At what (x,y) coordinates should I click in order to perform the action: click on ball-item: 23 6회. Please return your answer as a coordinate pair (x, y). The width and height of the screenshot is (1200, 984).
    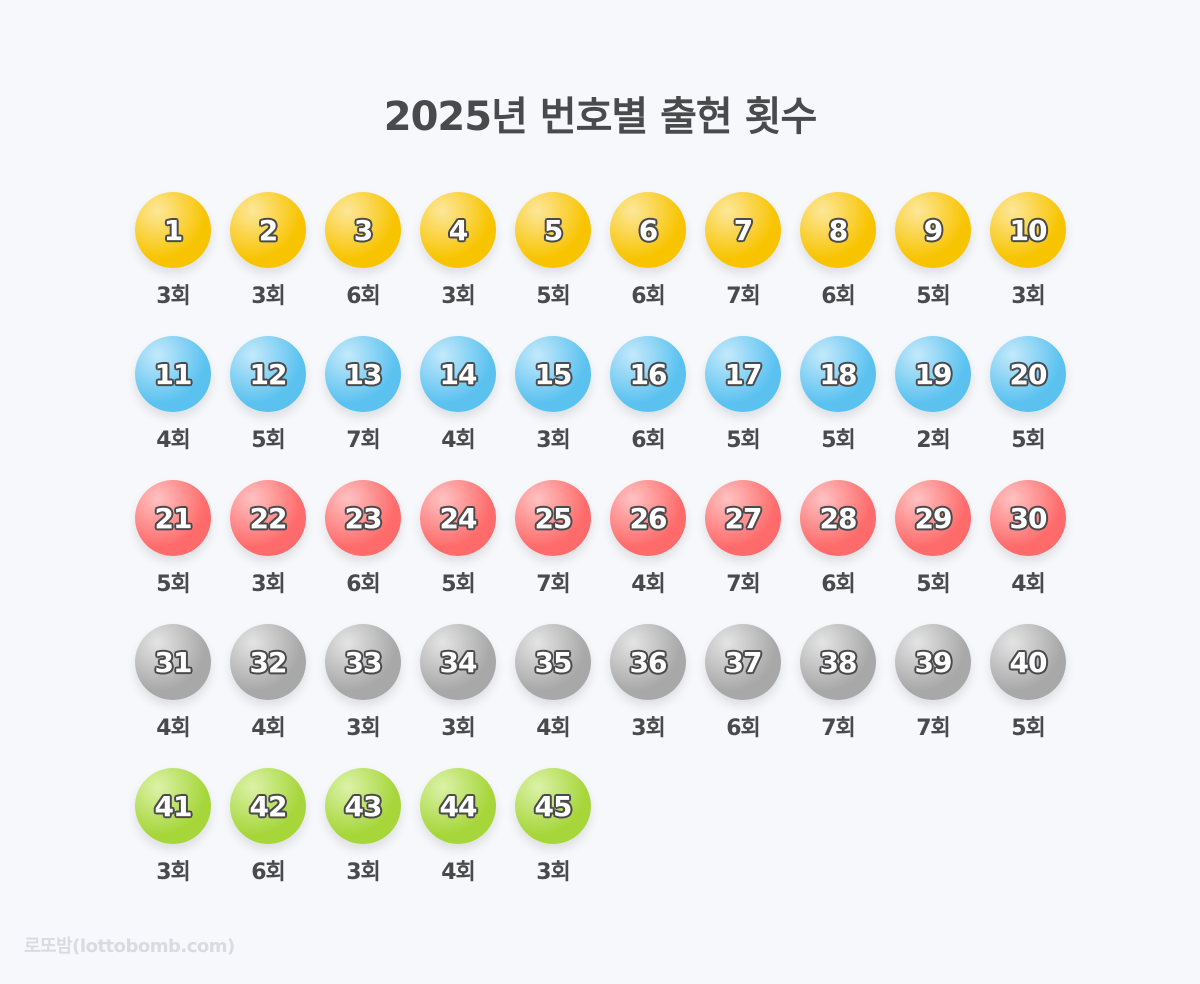
    Looking at the image, I should click on (363, 542).